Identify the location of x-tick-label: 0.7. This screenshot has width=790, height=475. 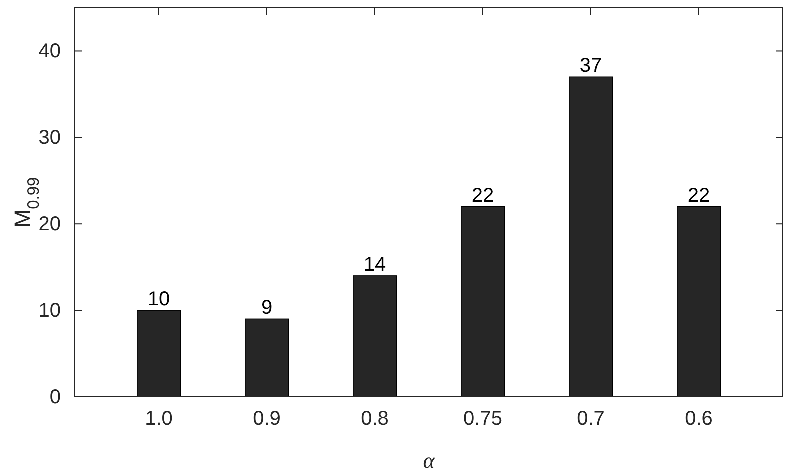
(591, 419).